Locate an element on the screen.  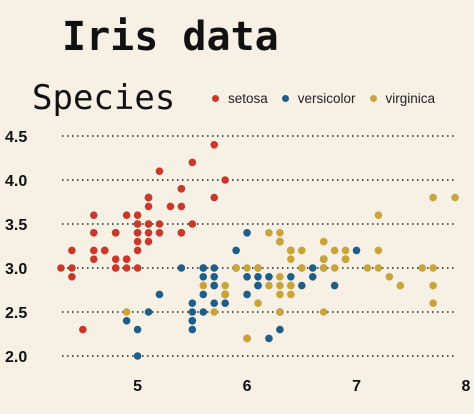
y-tick-label: 3.0 is located at coordinates (16, 269).